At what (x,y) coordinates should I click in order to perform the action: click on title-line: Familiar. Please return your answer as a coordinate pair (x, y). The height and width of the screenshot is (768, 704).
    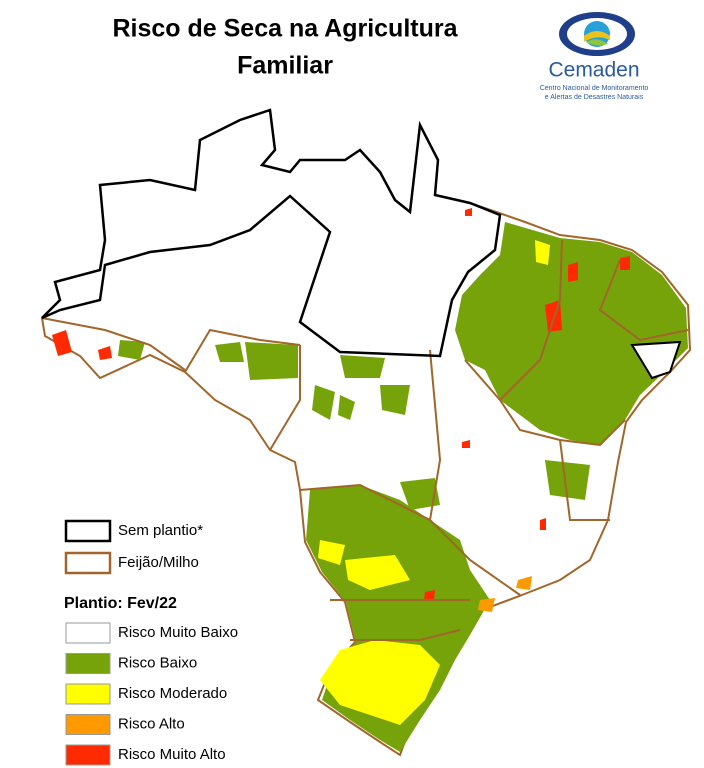
    Looking at the image, I should click on (285, 66).